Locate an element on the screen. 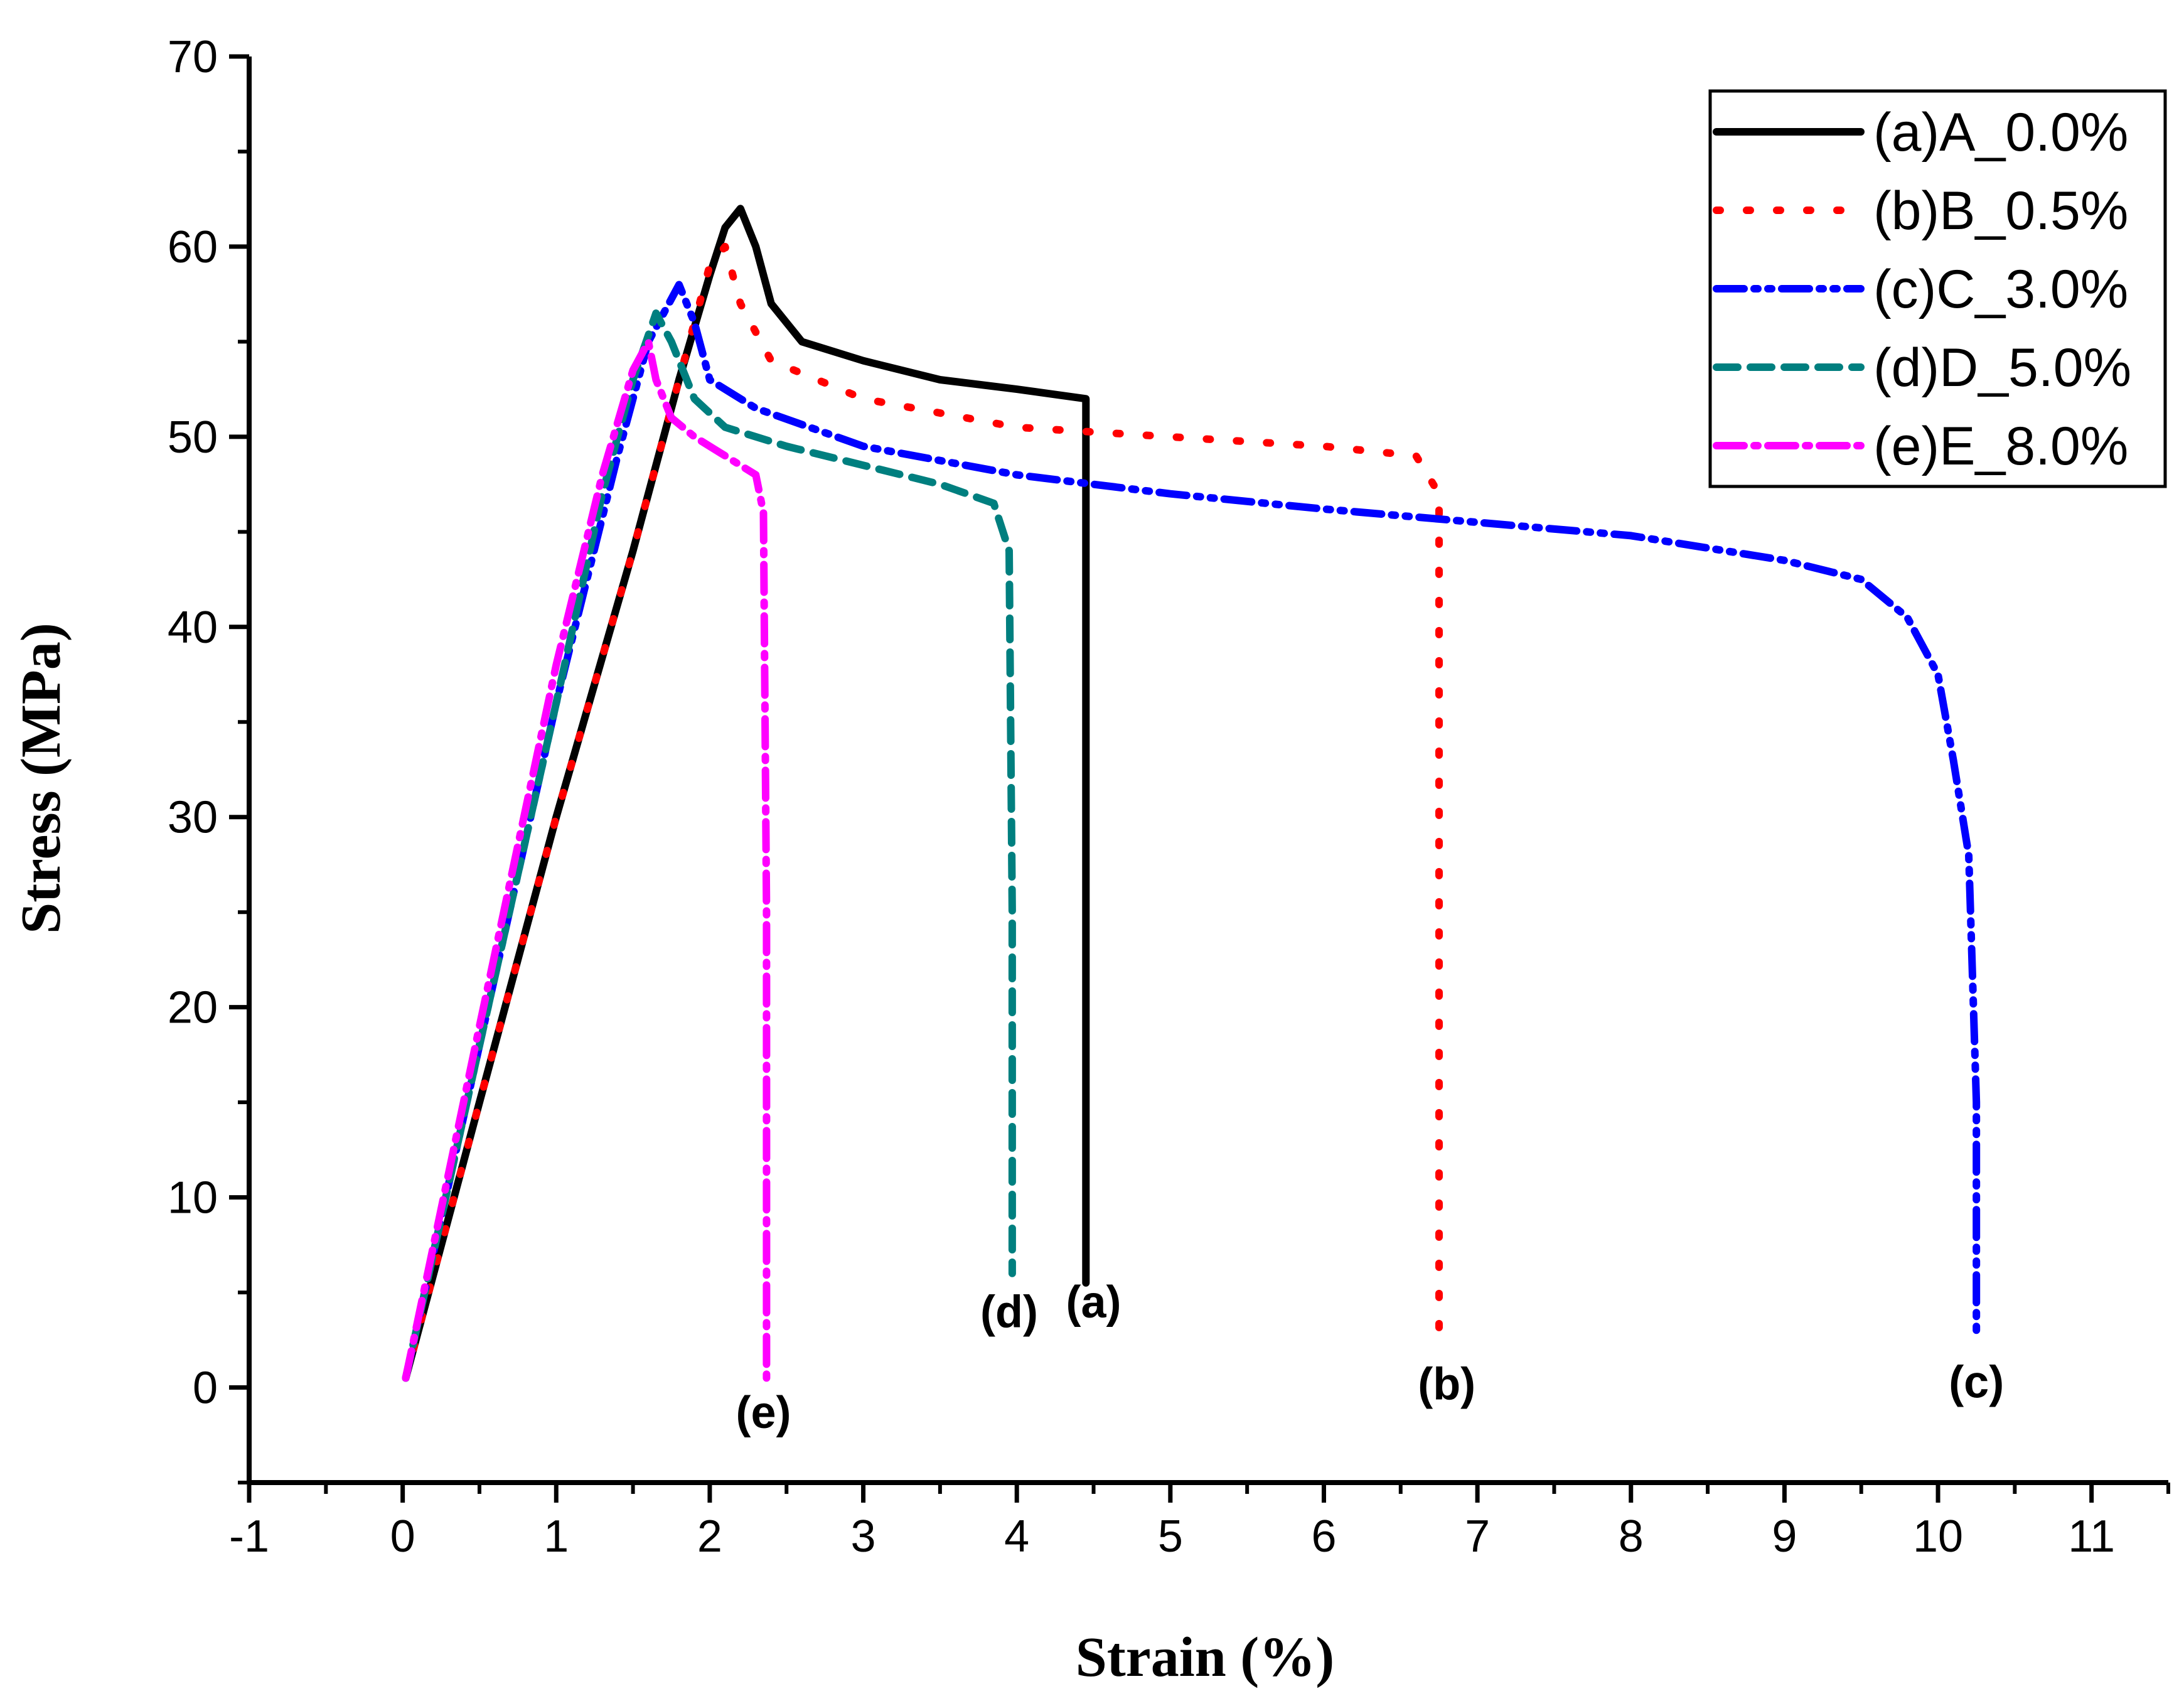  x-tick-label: 2 is located at coordinates (709, 1537).